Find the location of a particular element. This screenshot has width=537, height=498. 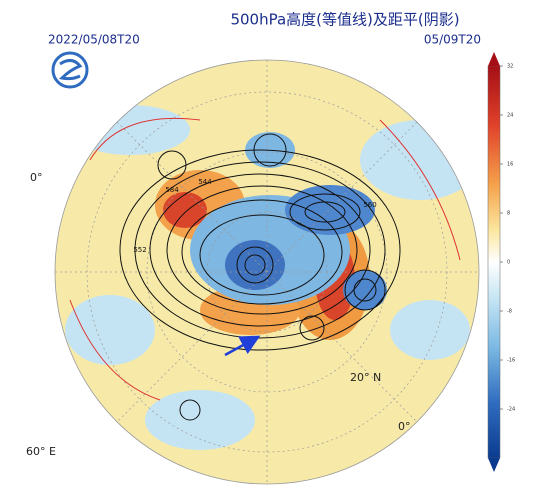

colorbar-tick-label: 24 is located at coordinates (510, 116).